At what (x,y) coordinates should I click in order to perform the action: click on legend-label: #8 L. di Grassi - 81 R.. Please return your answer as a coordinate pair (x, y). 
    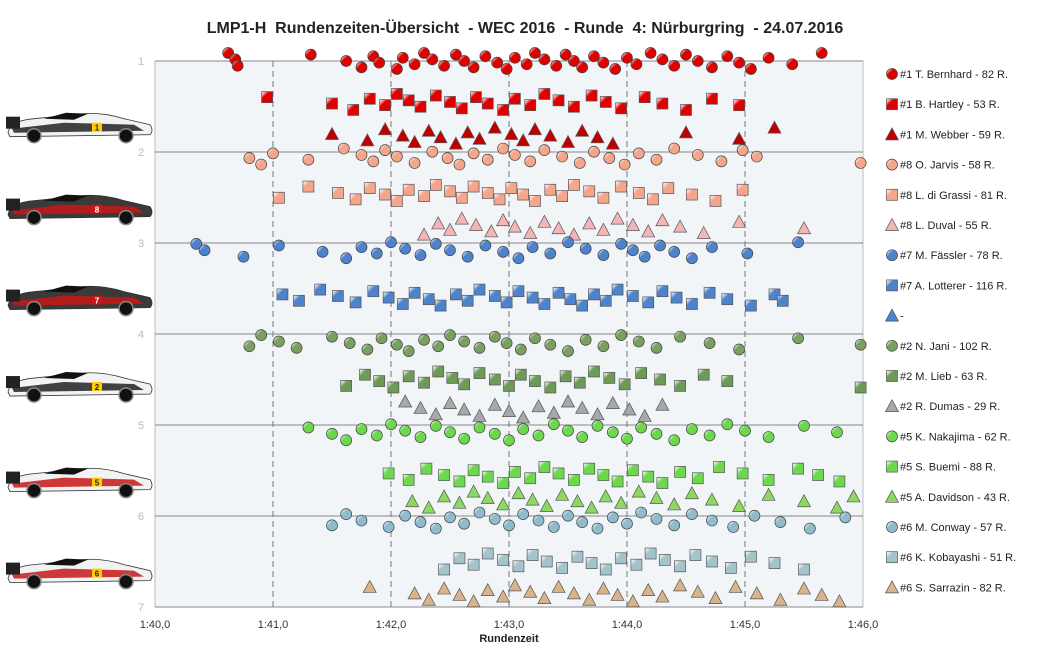
    Looking at the image, I should click on (953, 196).